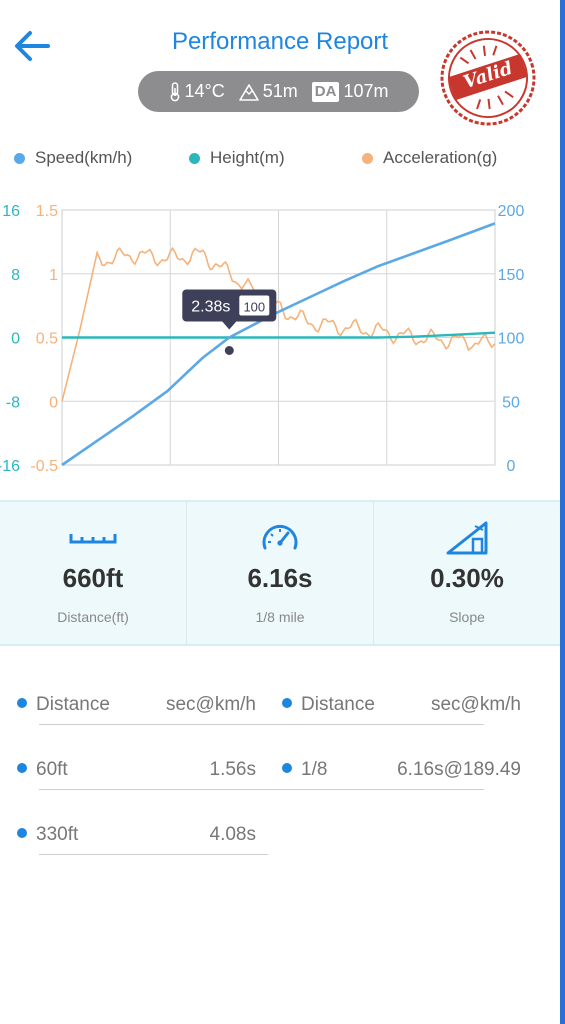  What do you see at coordinates (13, 402) in the screenshot?
I see `tick-label-height: -8` at bounding box center [13, 402].